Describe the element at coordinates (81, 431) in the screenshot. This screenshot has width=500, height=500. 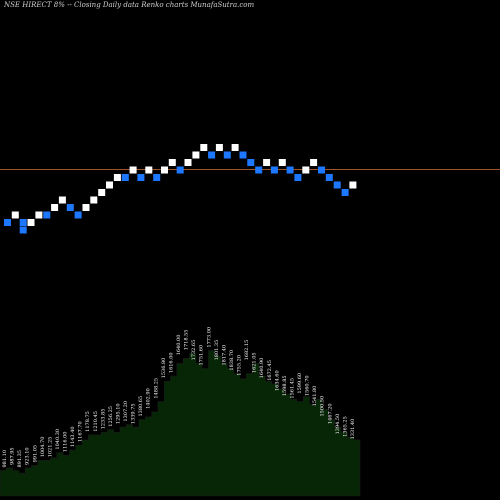
I see `volume-label: 1167.70` at that location.